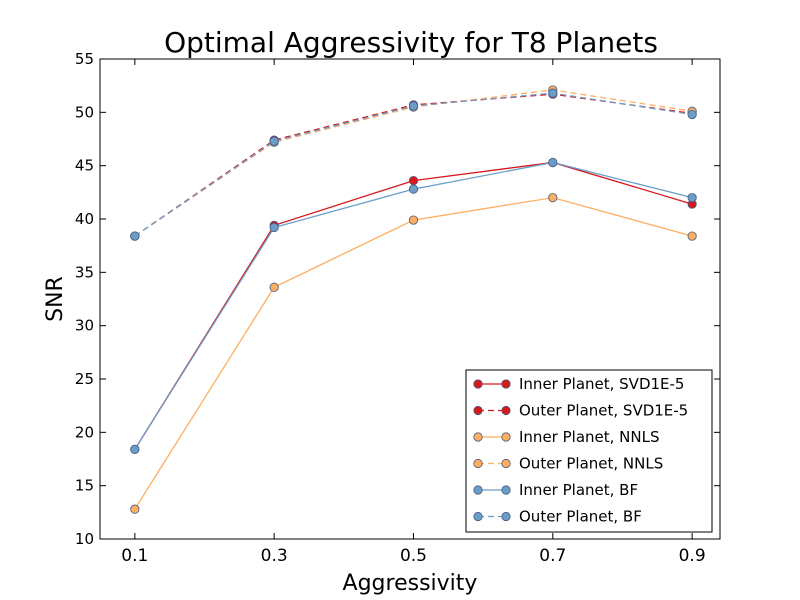 The width and height of the screenshot is (800, 600). What do you see at coordinates (84, 539) in the screenshot?
I see `y-tick-label: 10` at bounding box center [84, 539].